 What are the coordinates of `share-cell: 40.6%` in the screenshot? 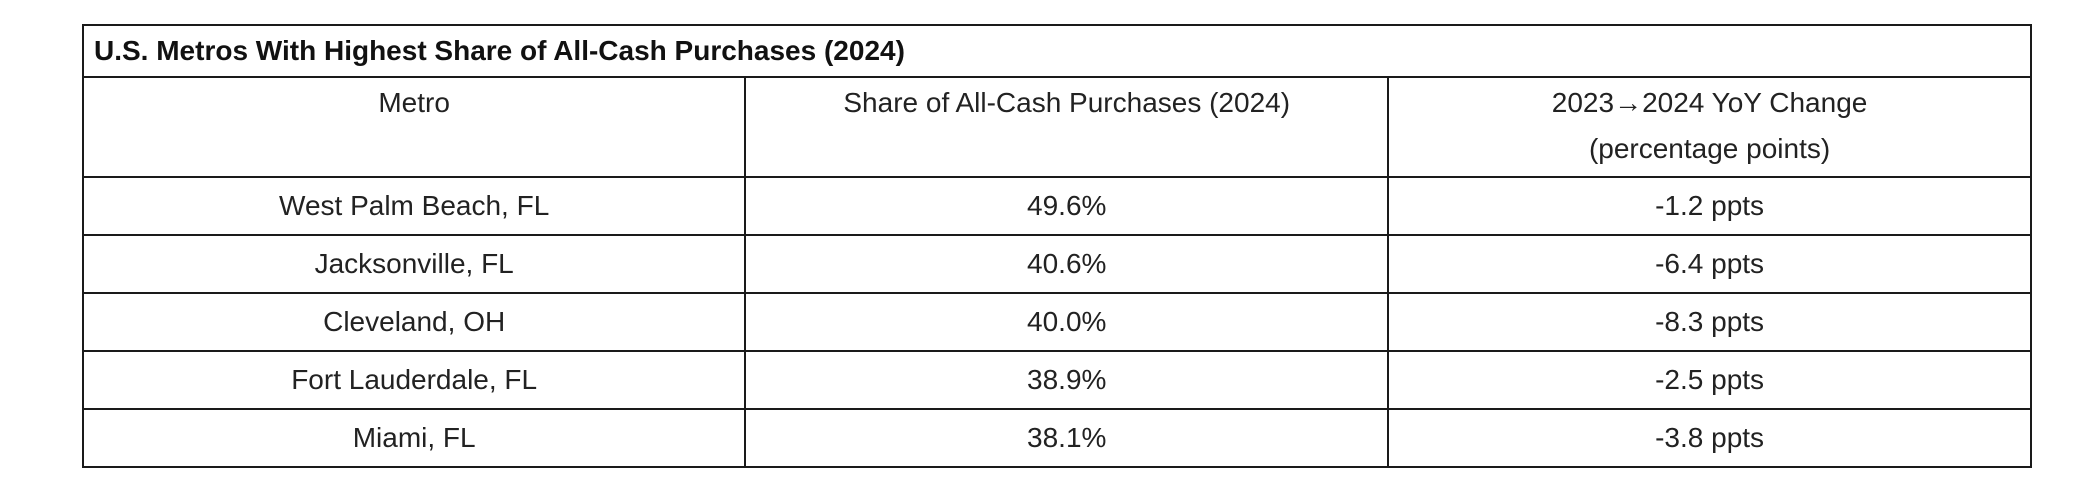 It's located at (1067, 264).